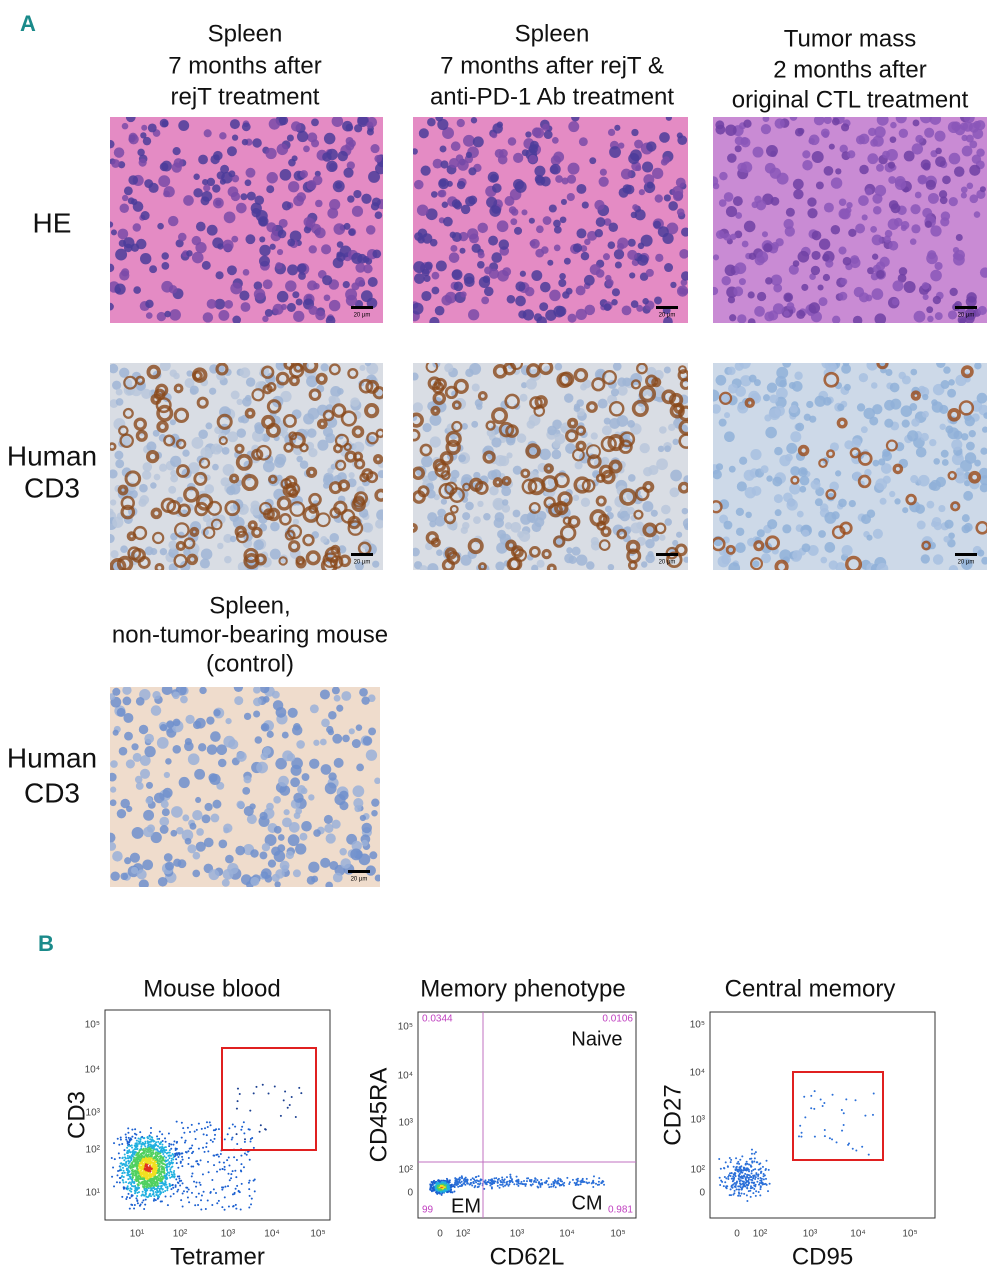 The width and height of the screenshot is (1002, 1280). Describe the element at coordinates (211, 988) in the screenshot. I see `plot-title: Mouse blood` at that location.